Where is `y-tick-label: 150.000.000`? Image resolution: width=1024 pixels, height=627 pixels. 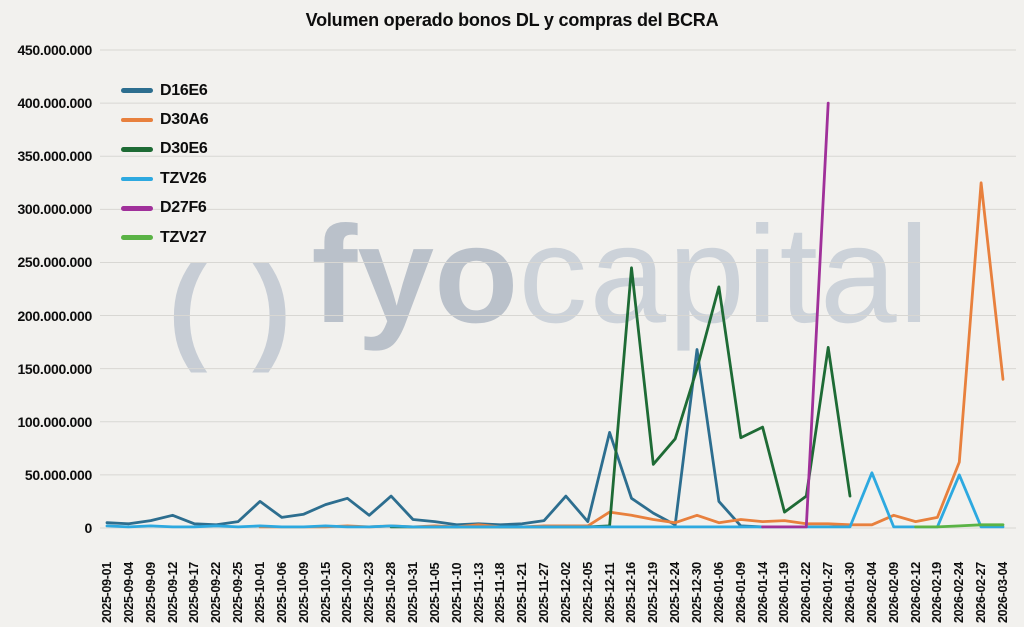
y-tick-label: 150.000.000 is located at coordinates (54, 368).